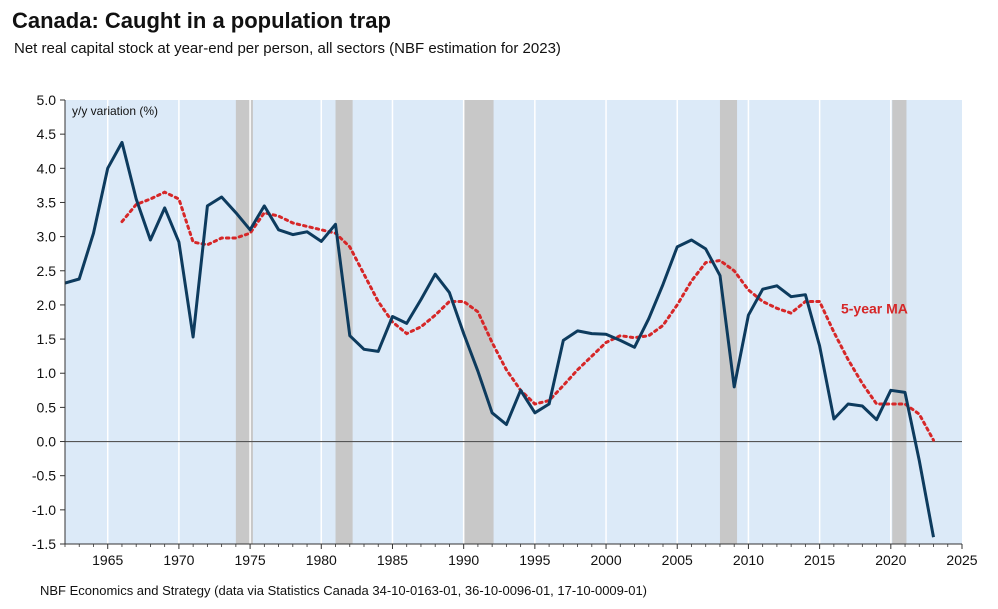 Image resolution: width=998 pixels, height=609 pixels. What do you see at coordinates (874, 308) in the screenshot?
I see `ma-annotation-label: 5-year MA` at bounding box center [874, 308].